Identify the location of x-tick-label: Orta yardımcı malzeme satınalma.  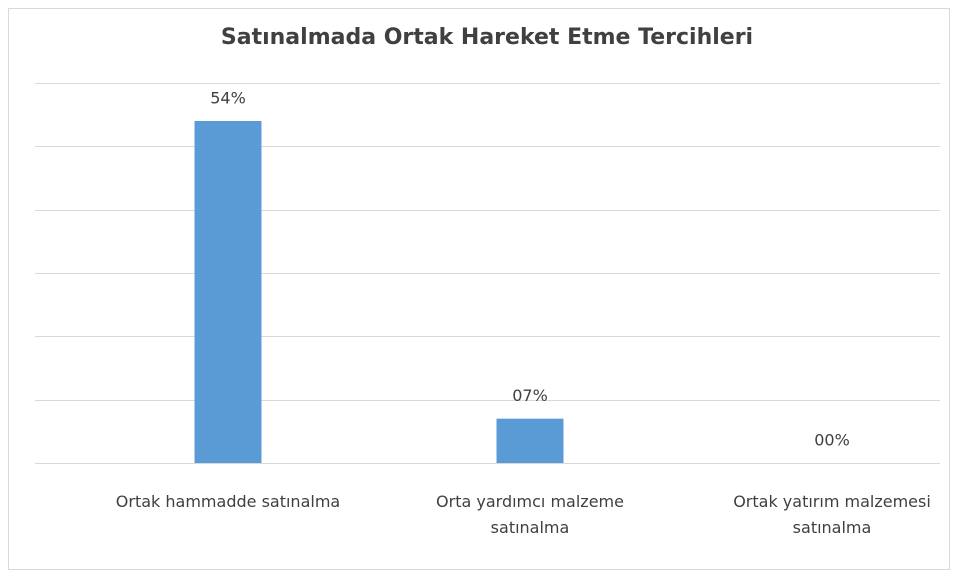
(530, 514).